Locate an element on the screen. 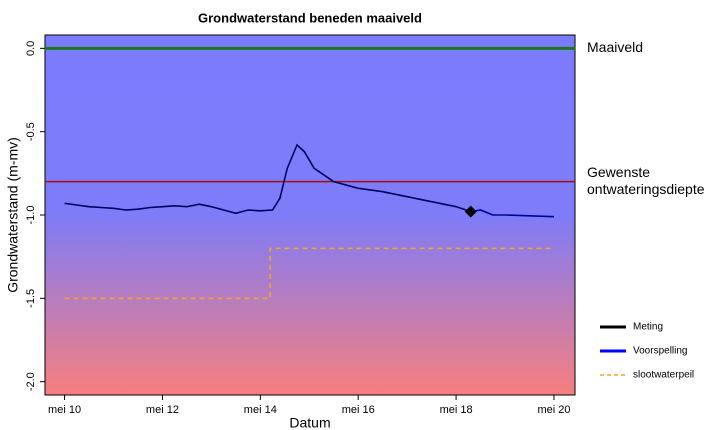  x-tick-label: mei 18 is located at coordinates (456, 410).